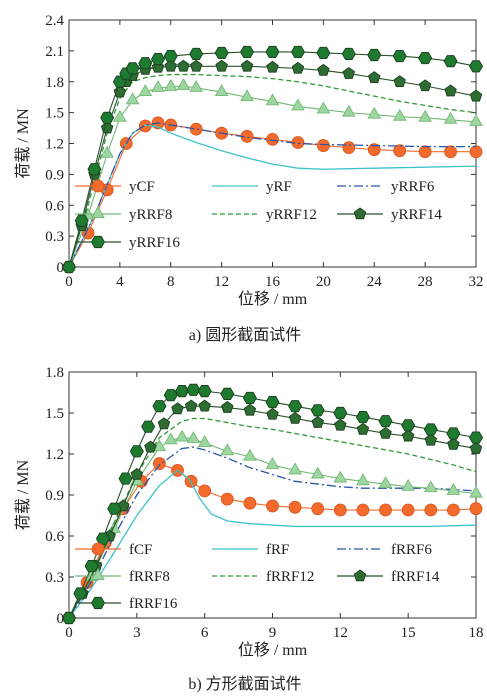  What do you see at coordinates (408, 633) in the screenshot?
I see `x-tick-label: 15` at bounding box center [408, 633].